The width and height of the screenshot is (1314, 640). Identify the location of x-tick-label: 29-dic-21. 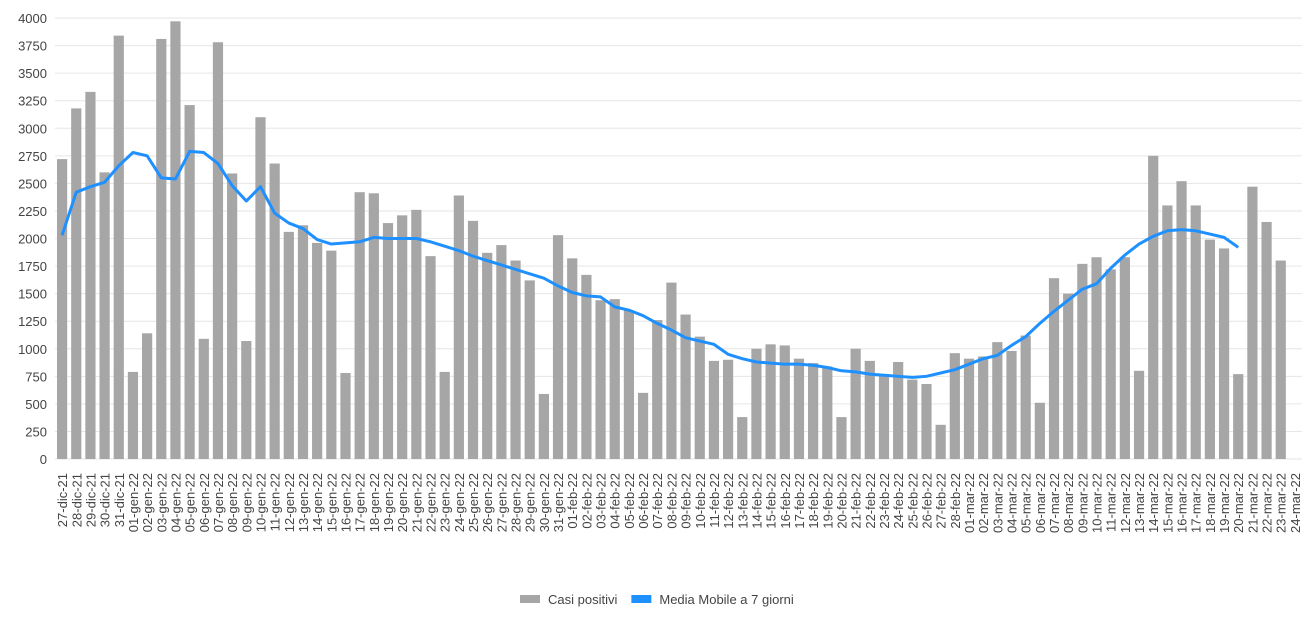
(90, 500).